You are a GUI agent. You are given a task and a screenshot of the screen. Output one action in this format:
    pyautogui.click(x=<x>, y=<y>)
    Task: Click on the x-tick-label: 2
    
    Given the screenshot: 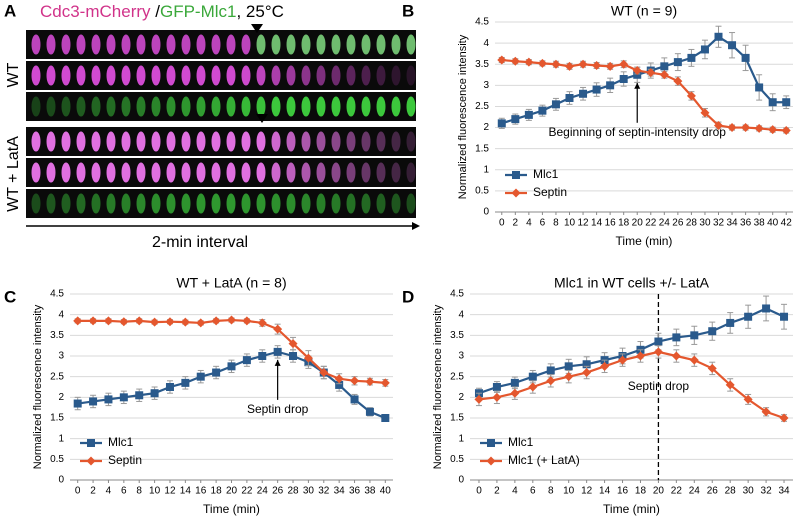 What is the action you would take?
    pyautogui.click(x=516, y=223)
    